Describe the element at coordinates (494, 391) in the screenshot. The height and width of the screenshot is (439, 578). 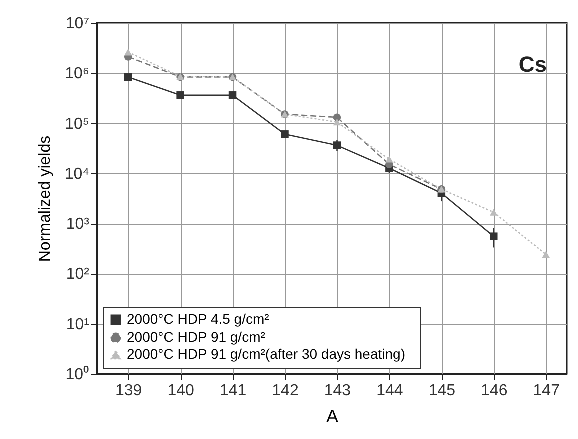
I see `x-tick-label: 146` at that location.